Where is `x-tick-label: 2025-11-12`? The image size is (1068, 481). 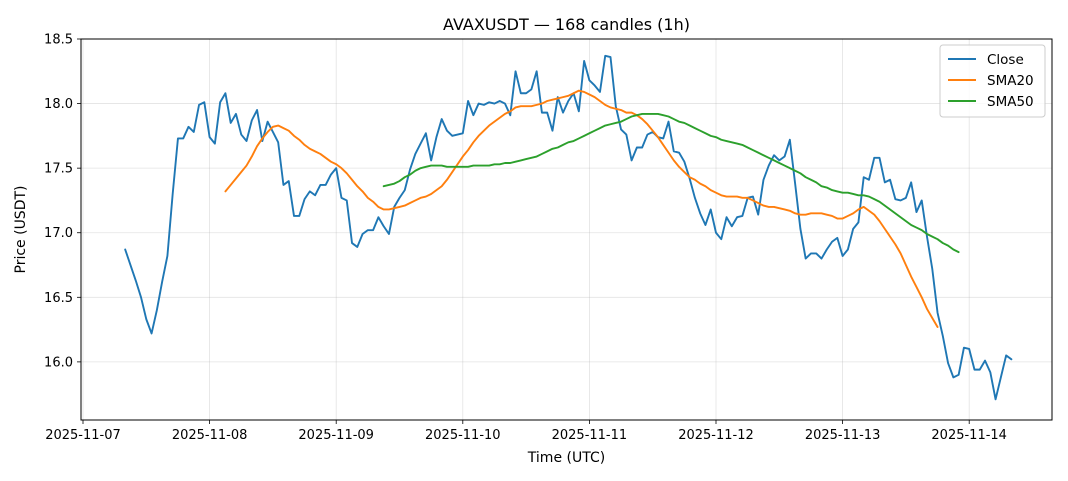
x-tick-label: 2025-11-12 is located at coordinates (716, 435).